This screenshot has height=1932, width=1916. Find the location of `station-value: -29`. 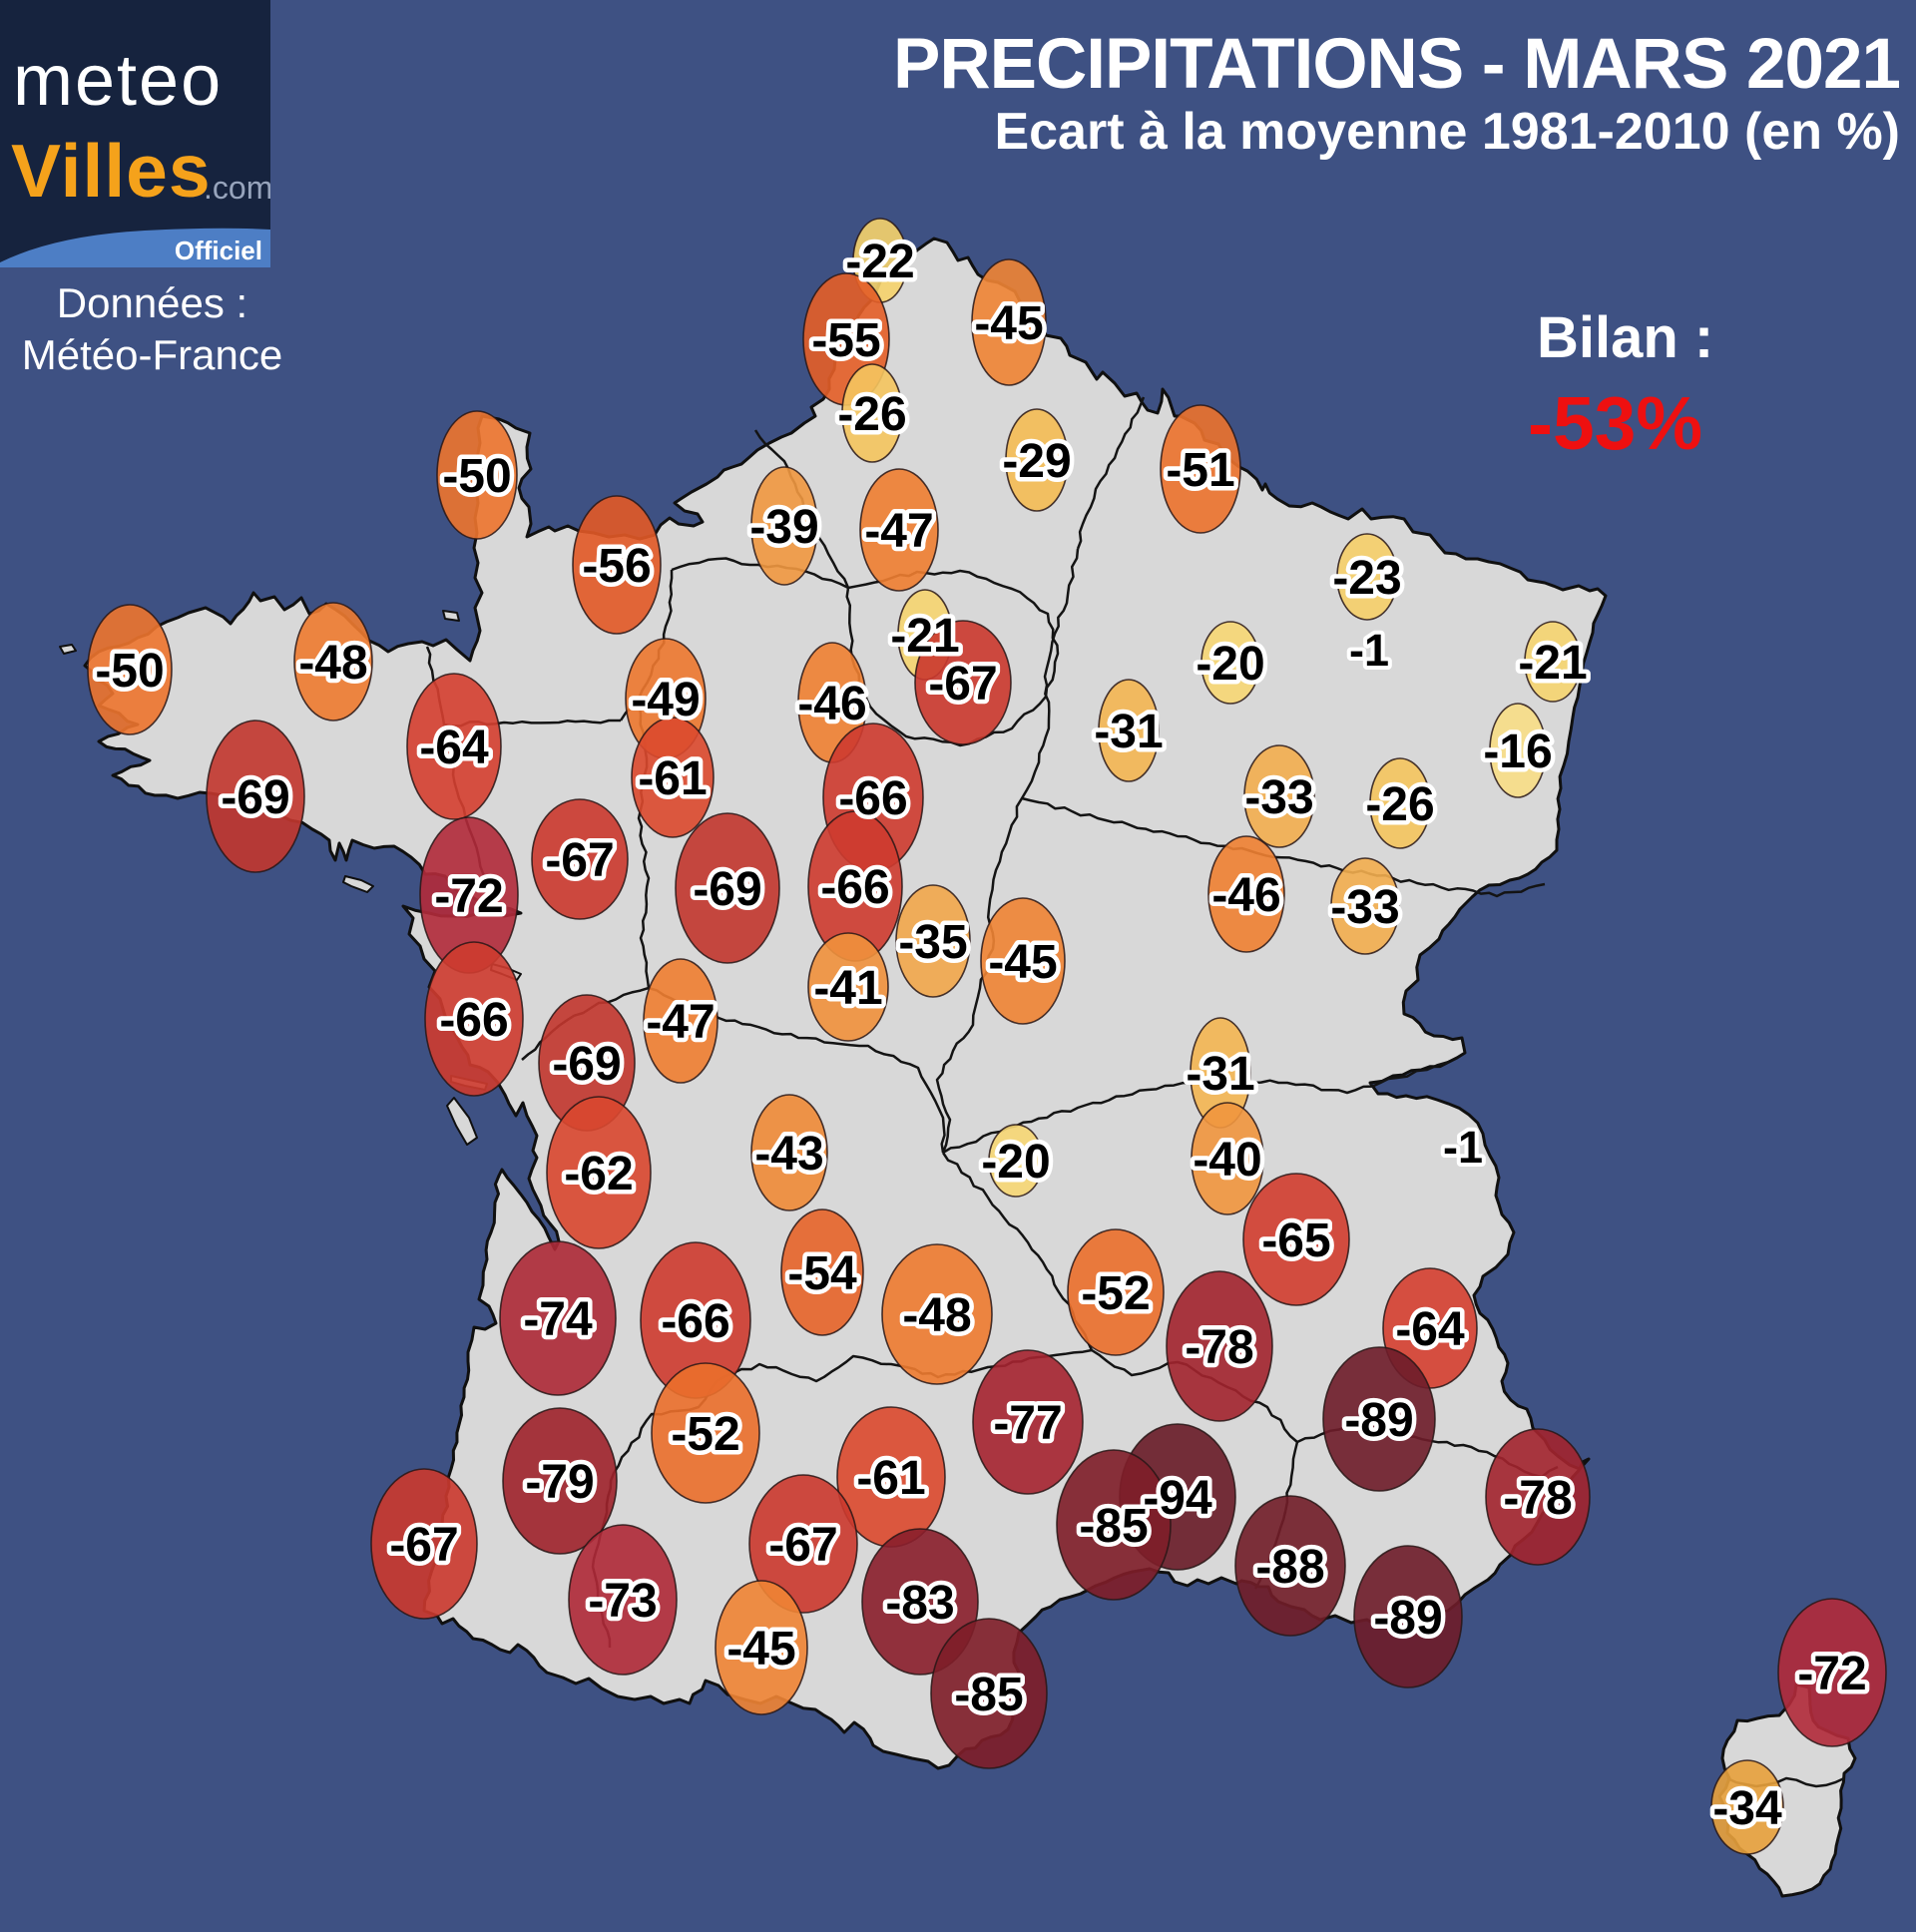

station-value: -29 is located at coordinates (1036, 461).